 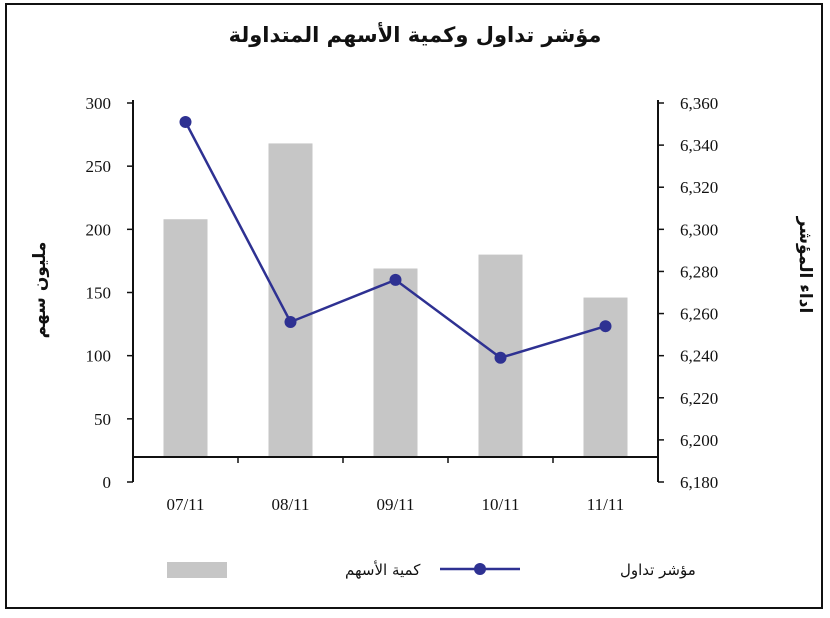 What do you see at coordinates (99, 356) in the screenshot?
I see `left-tick-label: 100` at bounding box center [99, 356].